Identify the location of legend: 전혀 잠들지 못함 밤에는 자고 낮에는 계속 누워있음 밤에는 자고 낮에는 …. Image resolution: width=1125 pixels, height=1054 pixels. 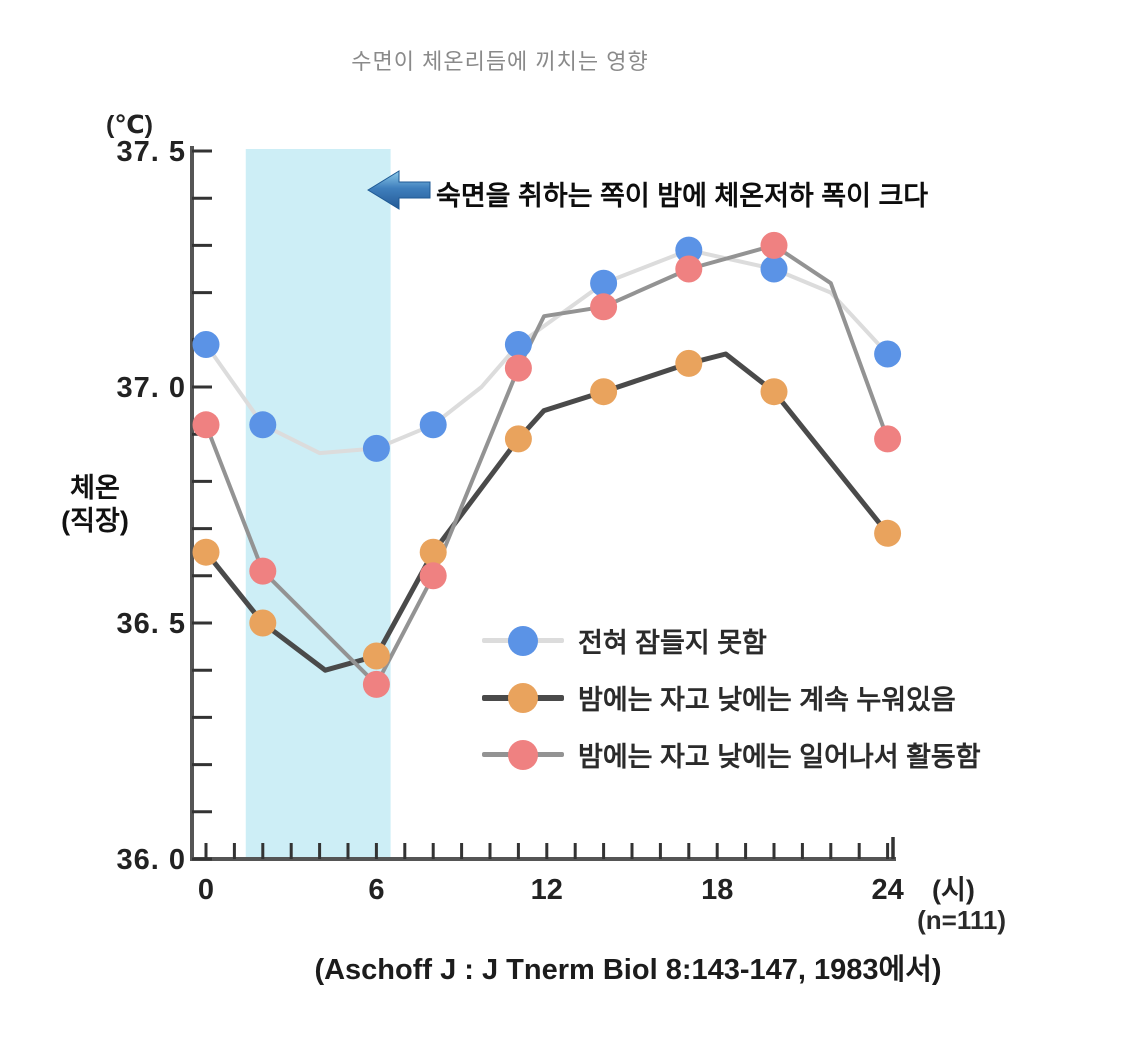
(762, 697).